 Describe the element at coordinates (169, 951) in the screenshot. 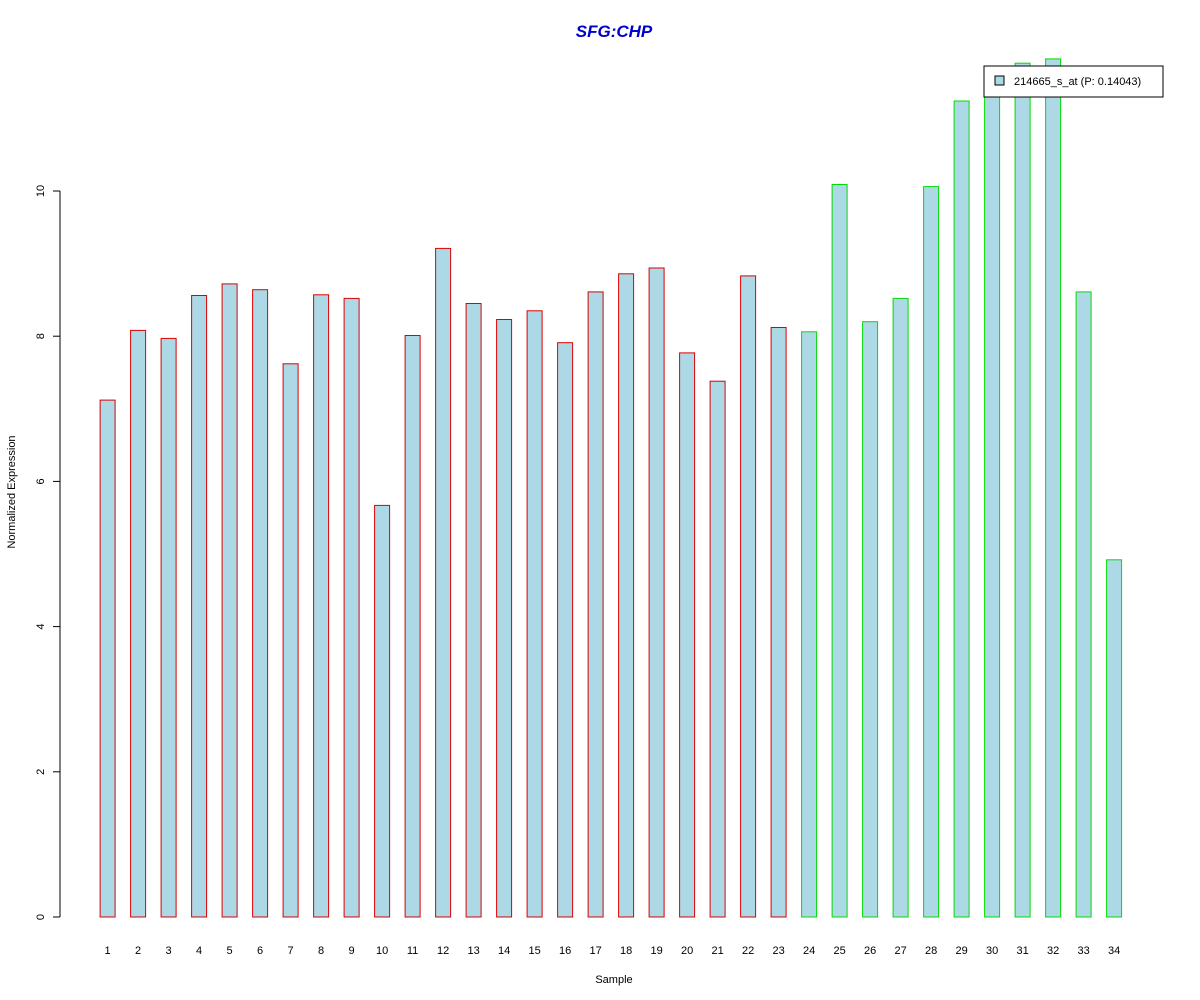

I see `x-tick-label: 3` at that location.